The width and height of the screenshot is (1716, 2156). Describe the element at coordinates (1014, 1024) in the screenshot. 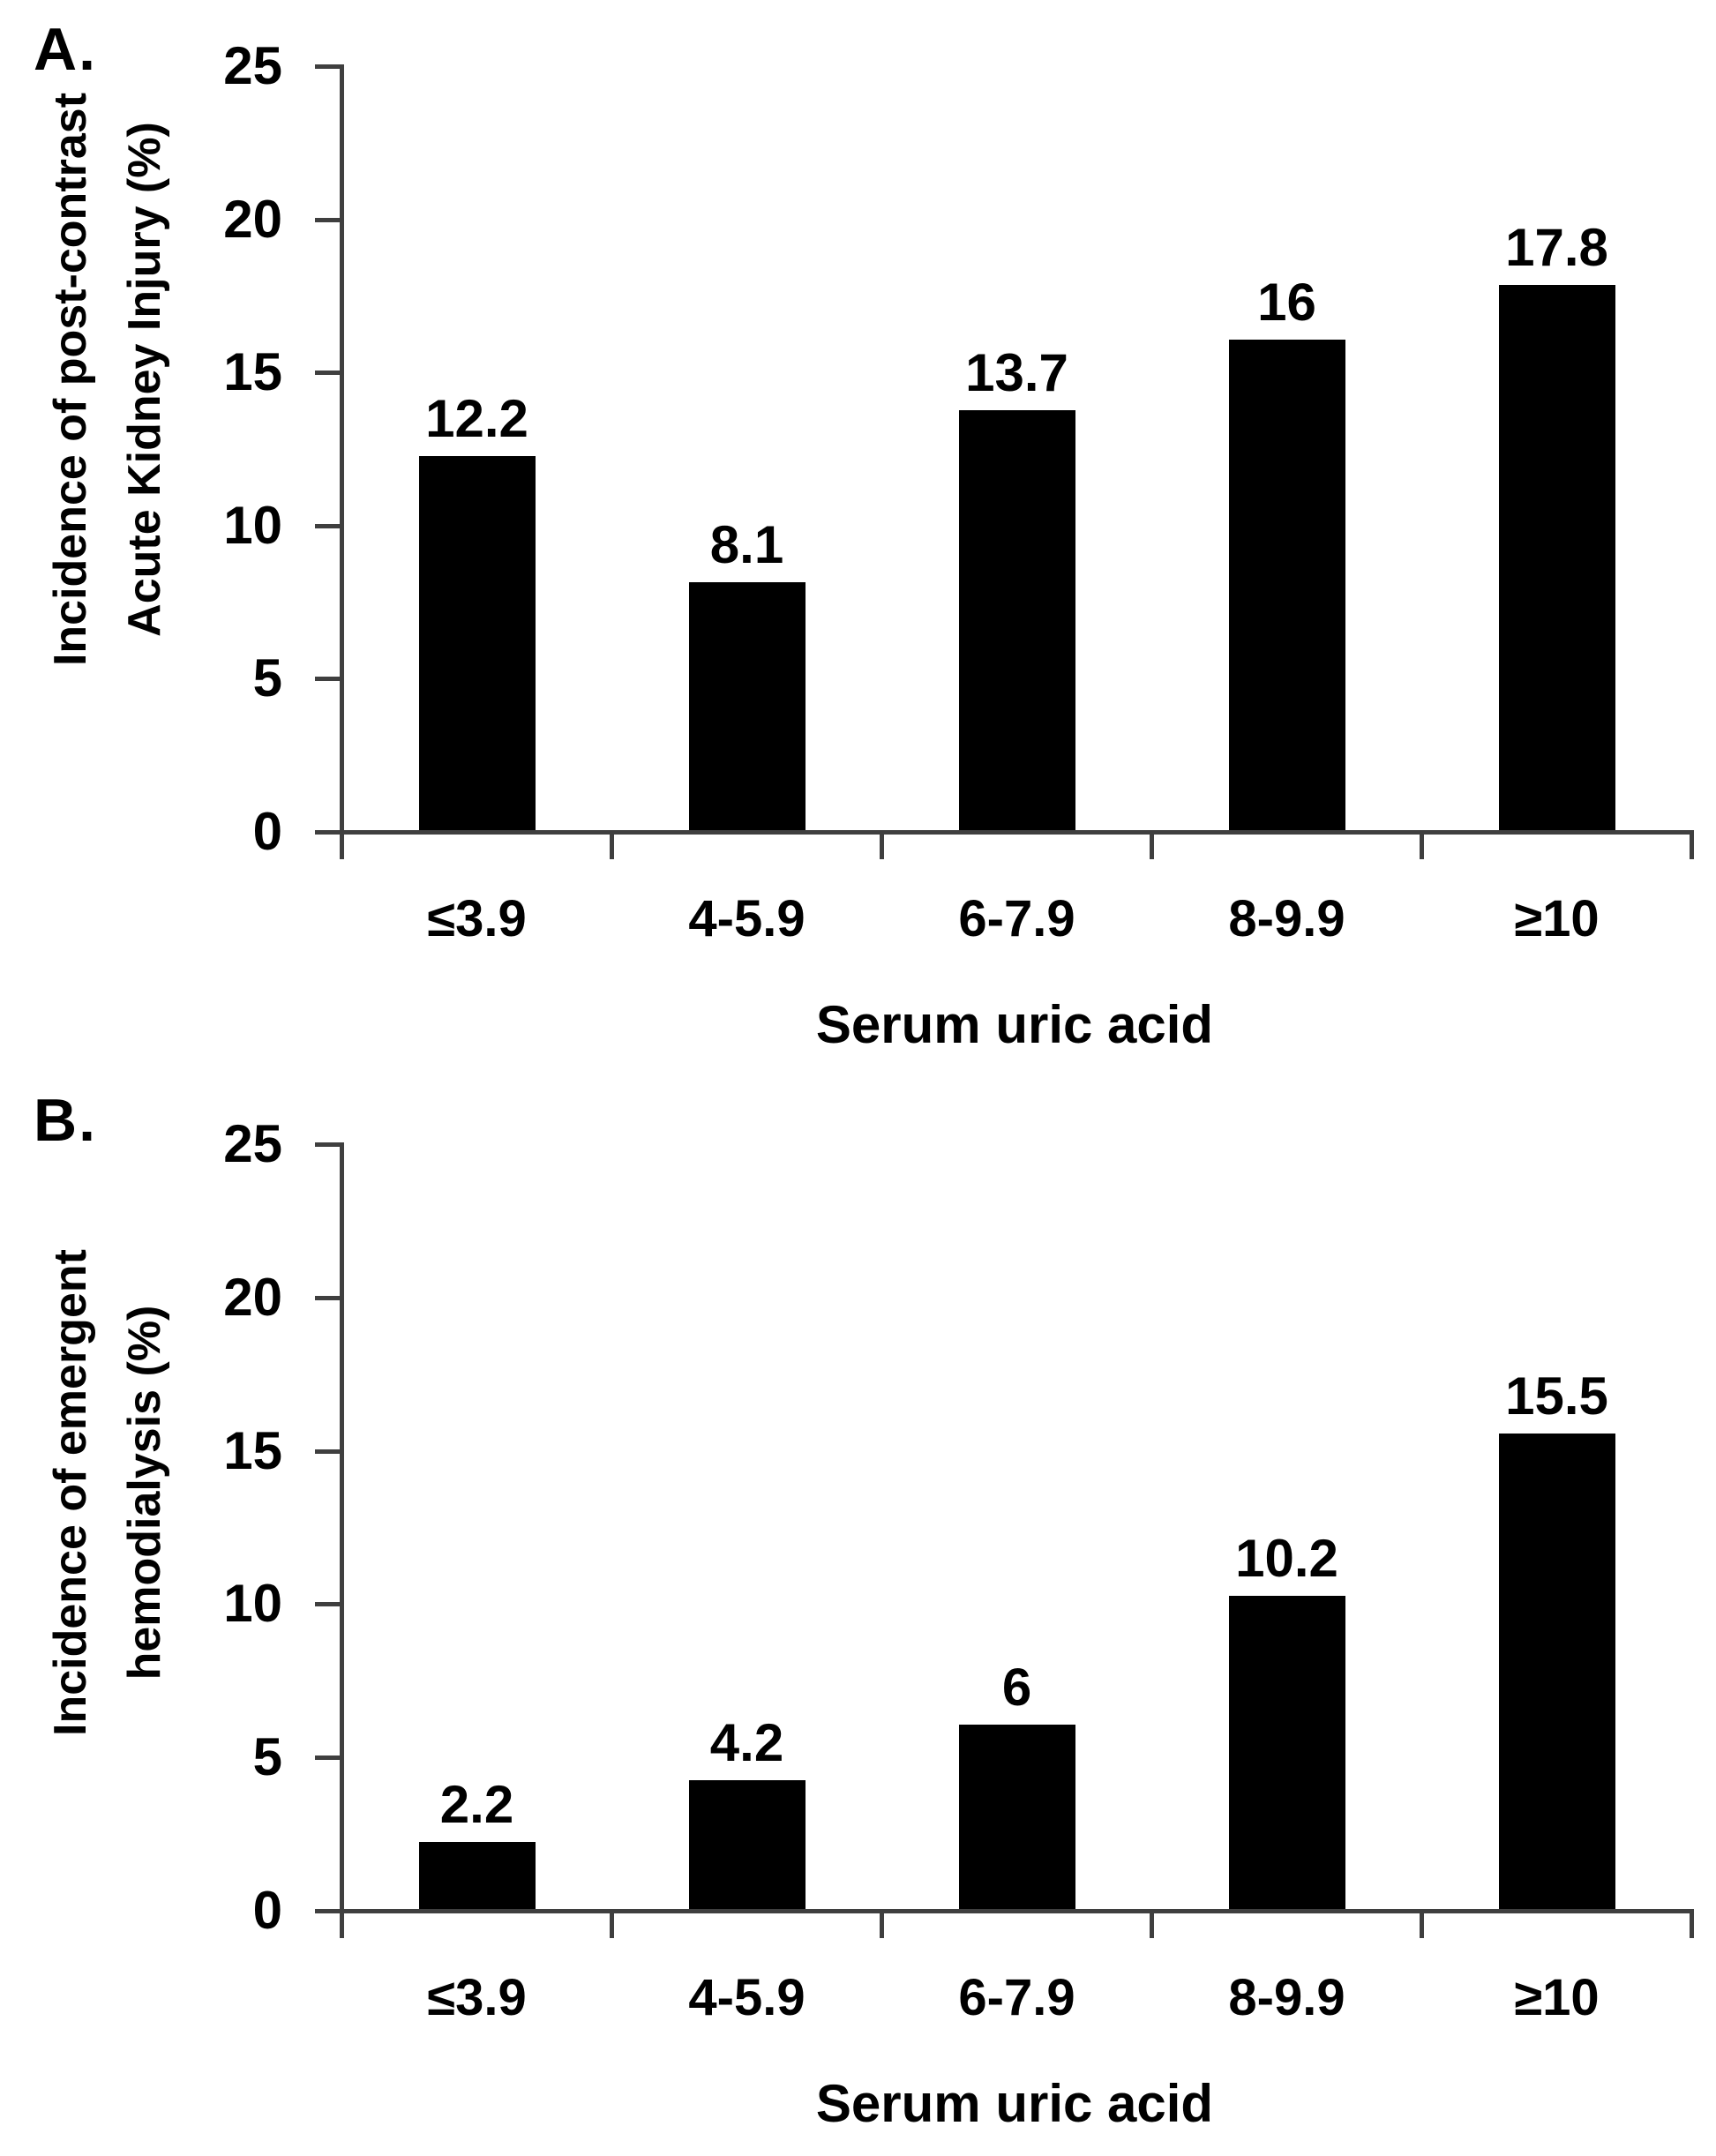

I see `panel-a-x-axis-title: Serum uric acid` at that location.